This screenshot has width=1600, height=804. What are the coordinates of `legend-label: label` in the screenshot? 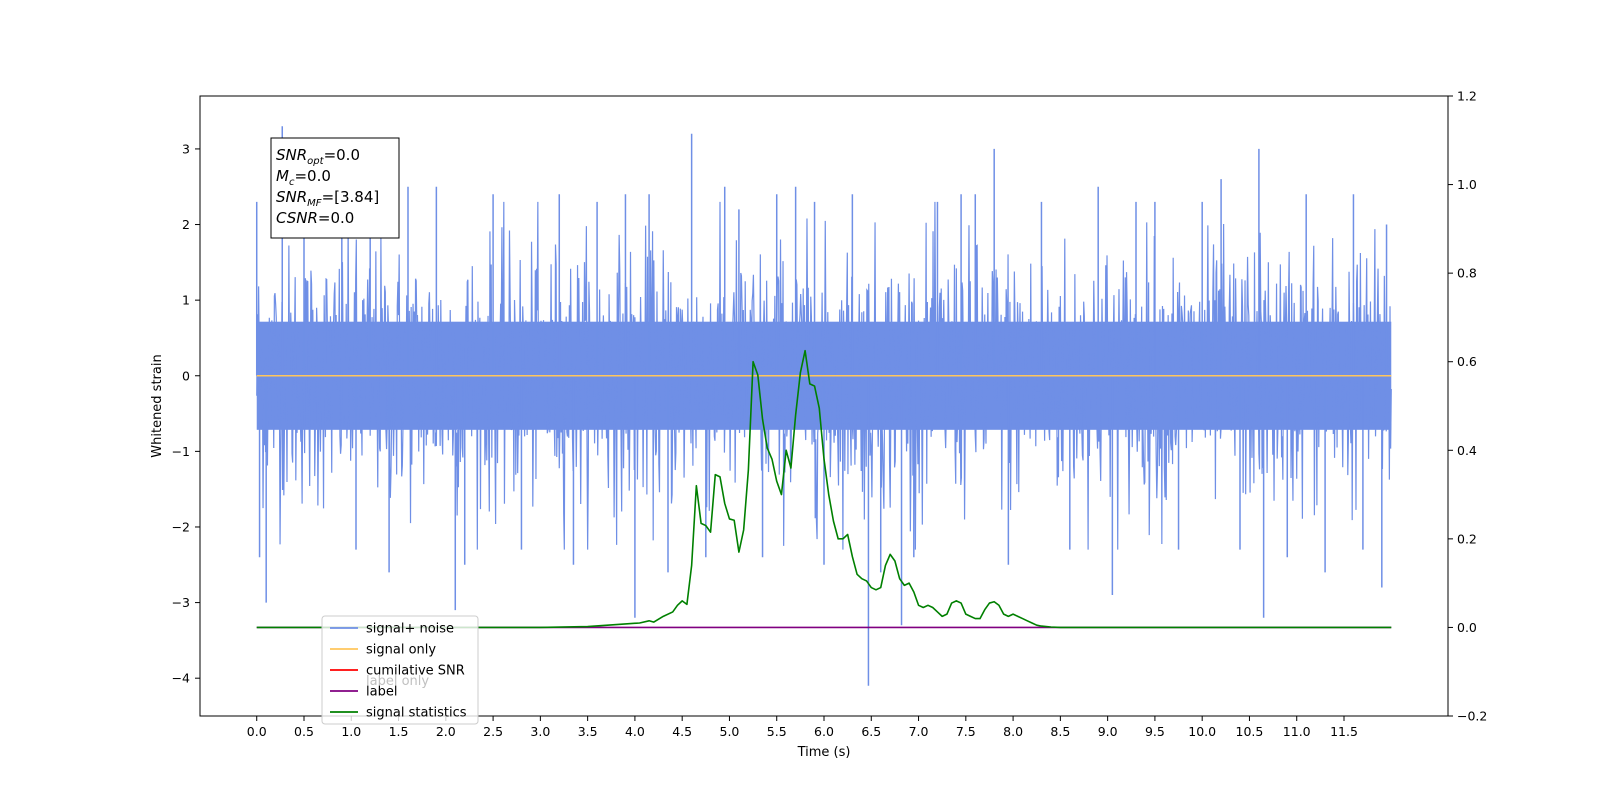 It's located at (381, 692).